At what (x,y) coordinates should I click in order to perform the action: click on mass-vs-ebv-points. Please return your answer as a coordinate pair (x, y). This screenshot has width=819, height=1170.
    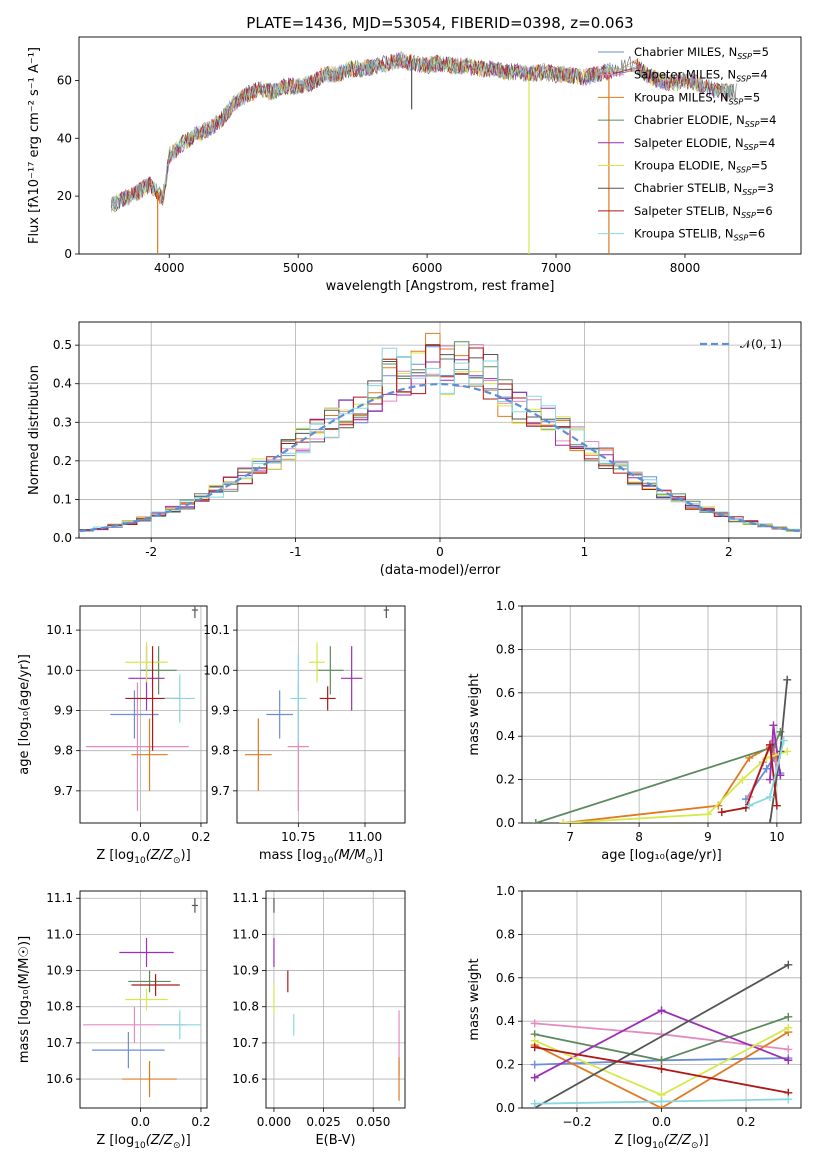
    Looking at the image, I should click on (336, 999).